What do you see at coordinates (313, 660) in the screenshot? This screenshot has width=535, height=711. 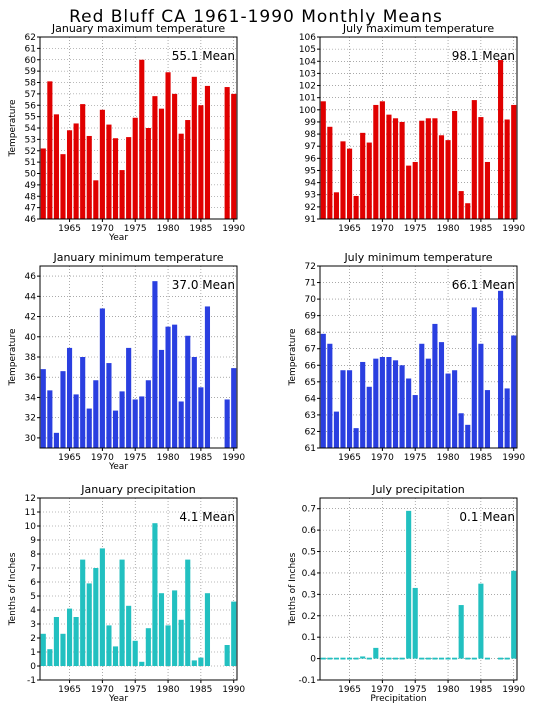 I see `y-tick-label: 0` at bounding box center [313, 660].